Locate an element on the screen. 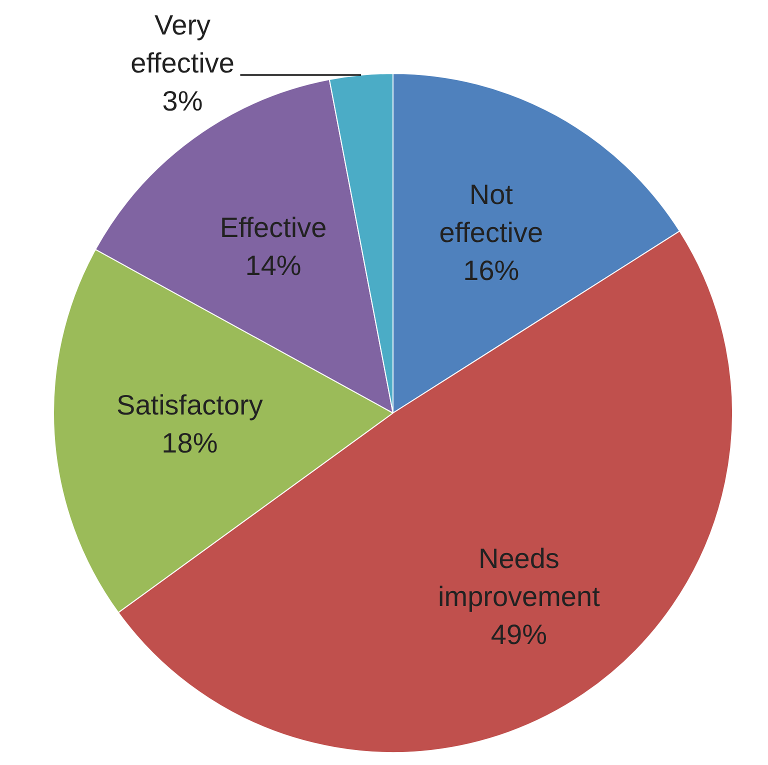 The width and height of the screenshot is (768, 765). data-label: 3% is located at coordinates (182, 101).